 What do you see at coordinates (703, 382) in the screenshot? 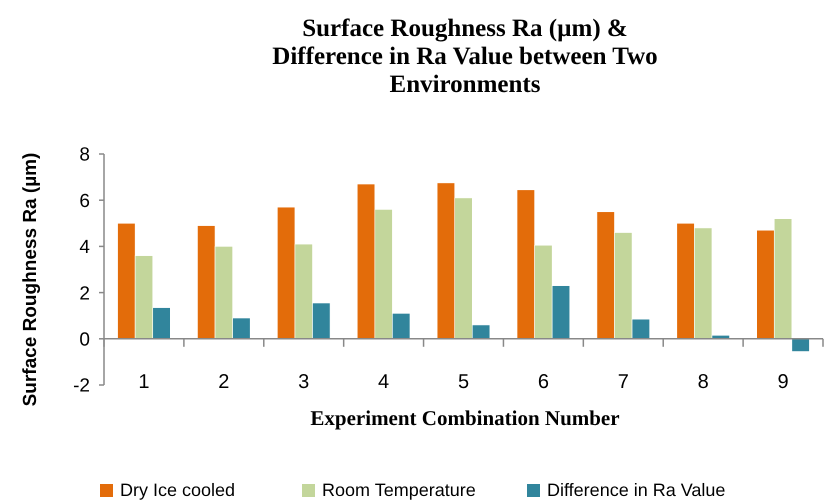
I see `x-tick-label: 8` at bounding box center [703, 382].